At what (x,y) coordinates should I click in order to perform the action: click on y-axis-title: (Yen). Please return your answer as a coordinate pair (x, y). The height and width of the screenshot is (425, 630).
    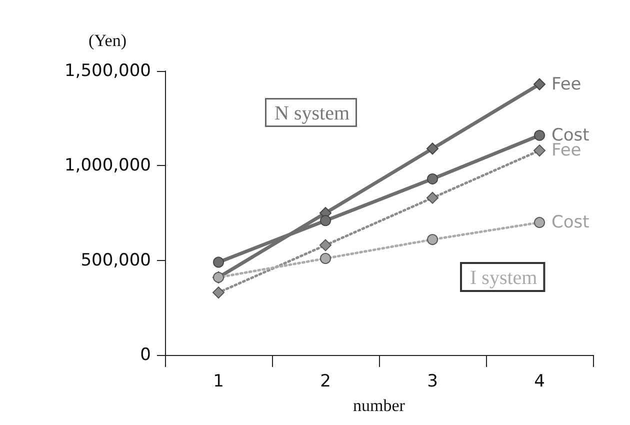
    Looking at the image, I should click on (107, 40).